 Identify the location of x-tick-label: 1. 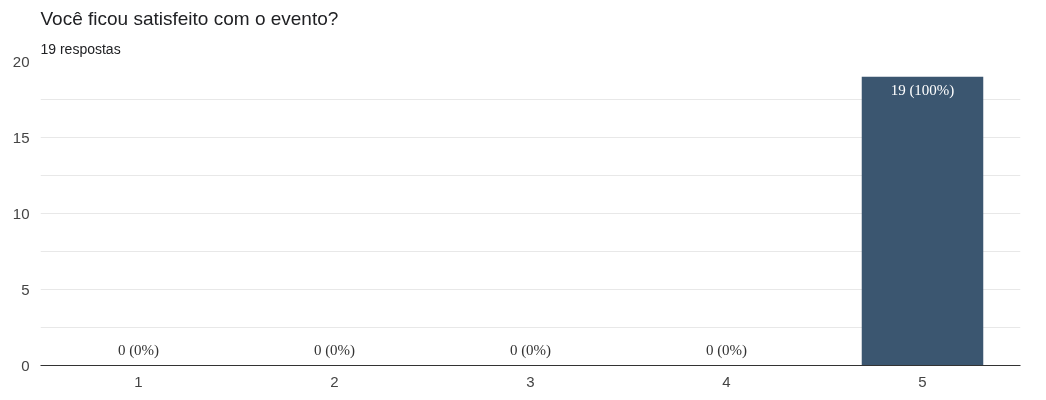
(138, 381).